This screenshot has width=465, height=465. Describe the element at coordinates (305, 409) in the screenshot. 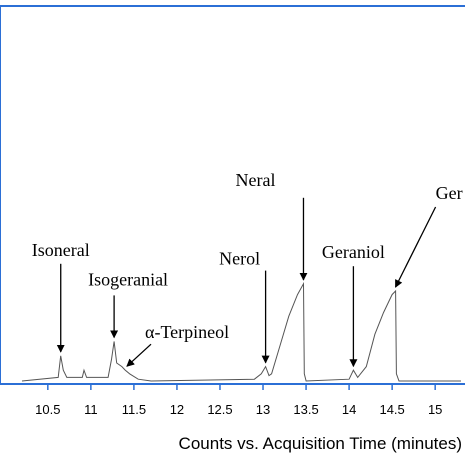

I see `x-tick-label: 13.5` at that location.